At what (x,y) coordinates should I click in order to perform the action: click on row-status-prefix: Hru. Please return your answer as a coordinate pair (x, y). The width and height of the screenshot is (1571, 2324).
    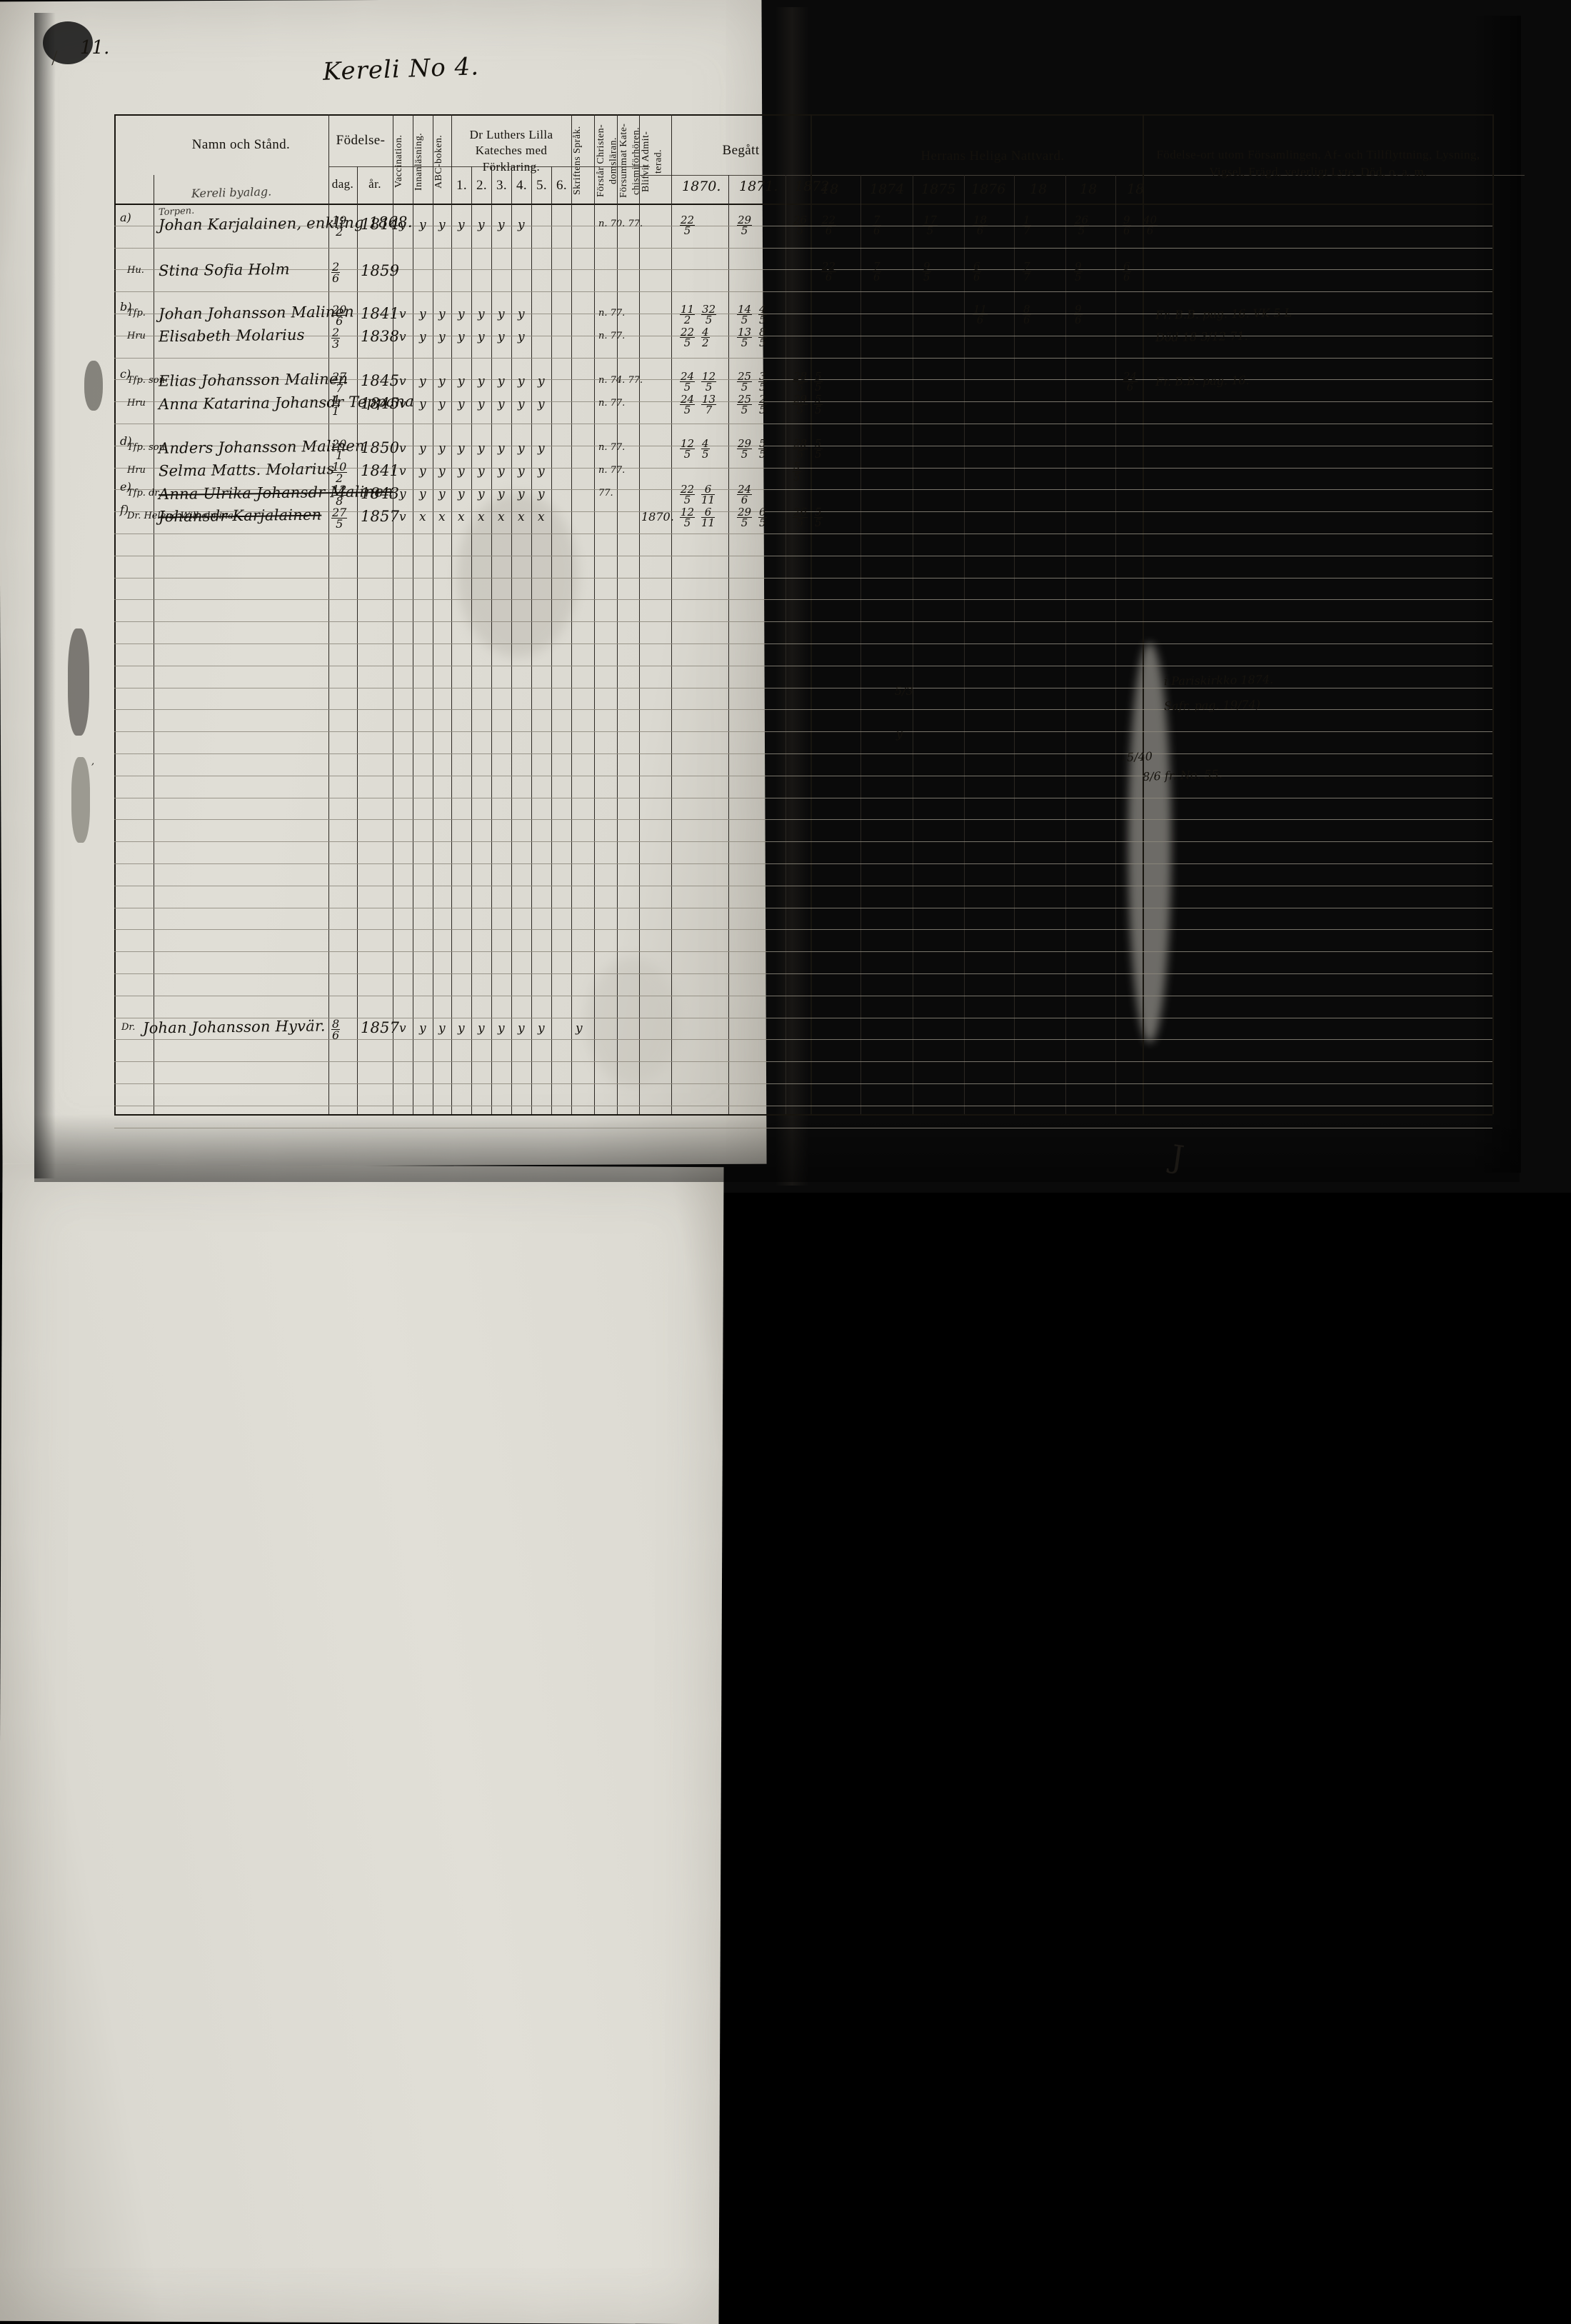
    Looking at the image, I should click on (136, 470).